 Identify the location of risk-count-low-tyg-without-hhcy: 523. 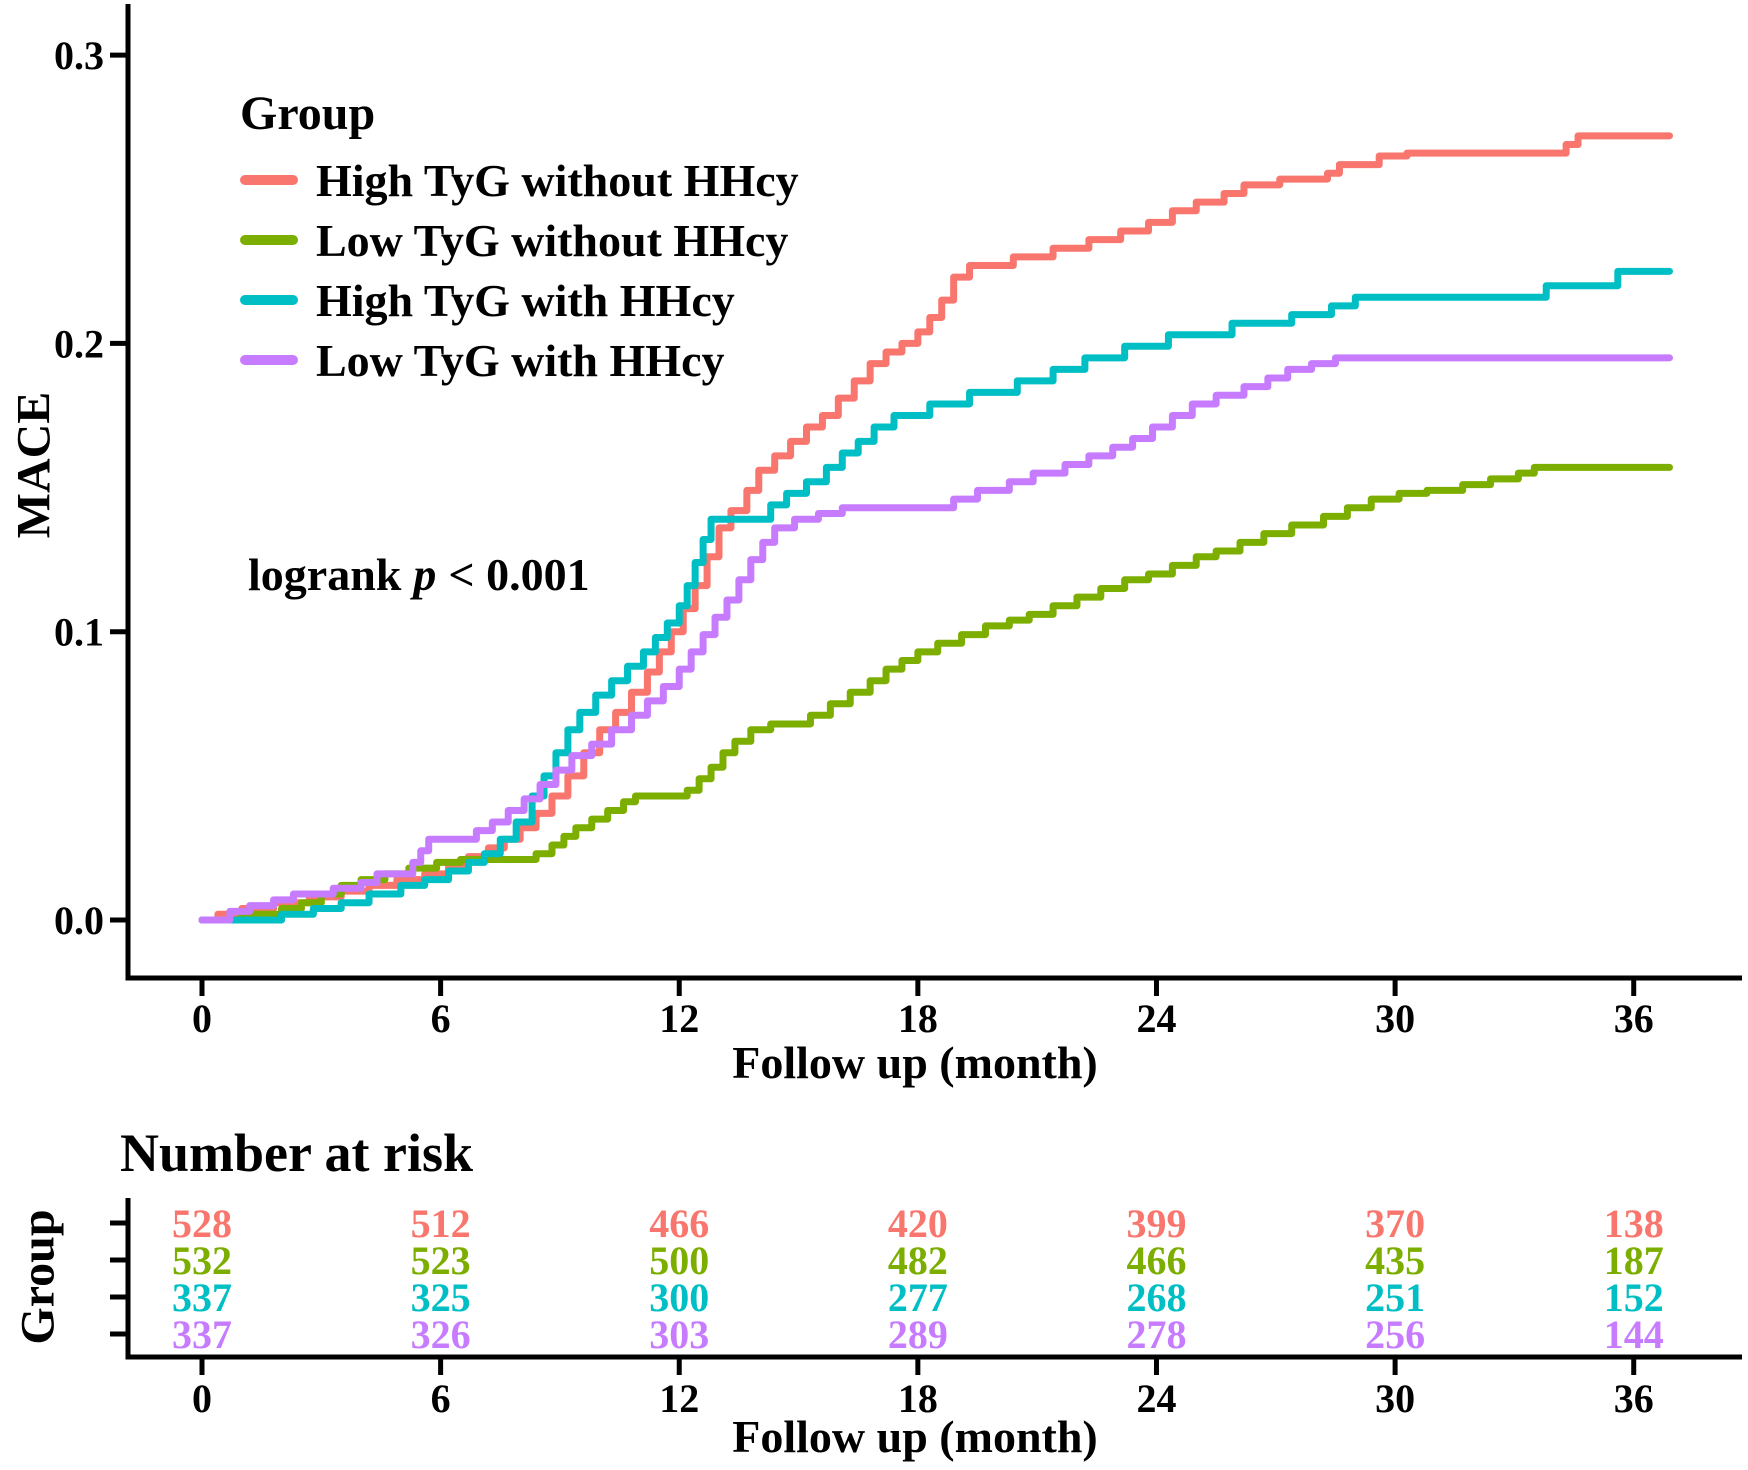
(441, 1260).